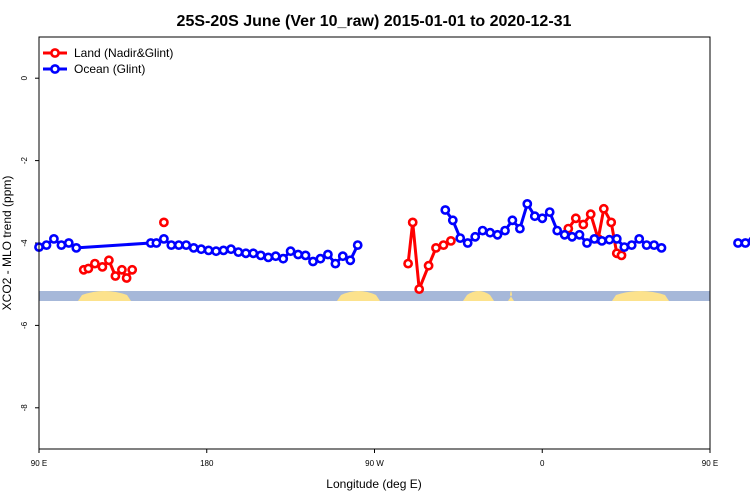  I want to click on x-tick-label: 90 W, so click(374, 463).